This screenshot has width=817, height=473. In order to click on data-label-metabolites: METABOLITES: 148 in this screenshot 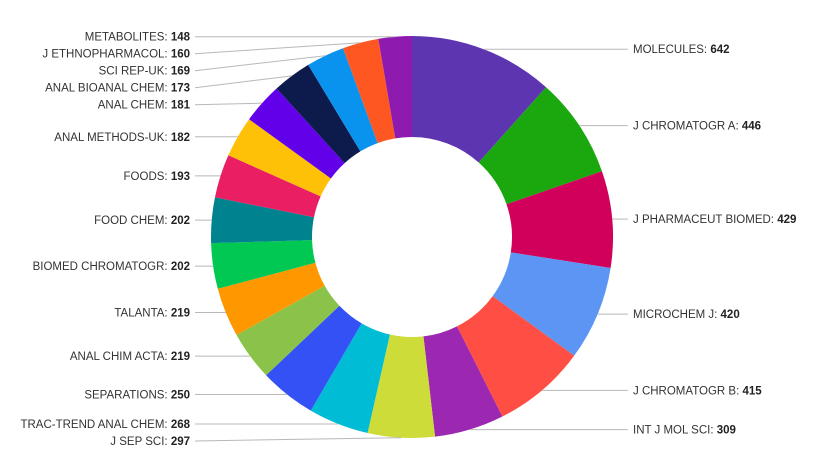, I will do `click(138, 38)`.